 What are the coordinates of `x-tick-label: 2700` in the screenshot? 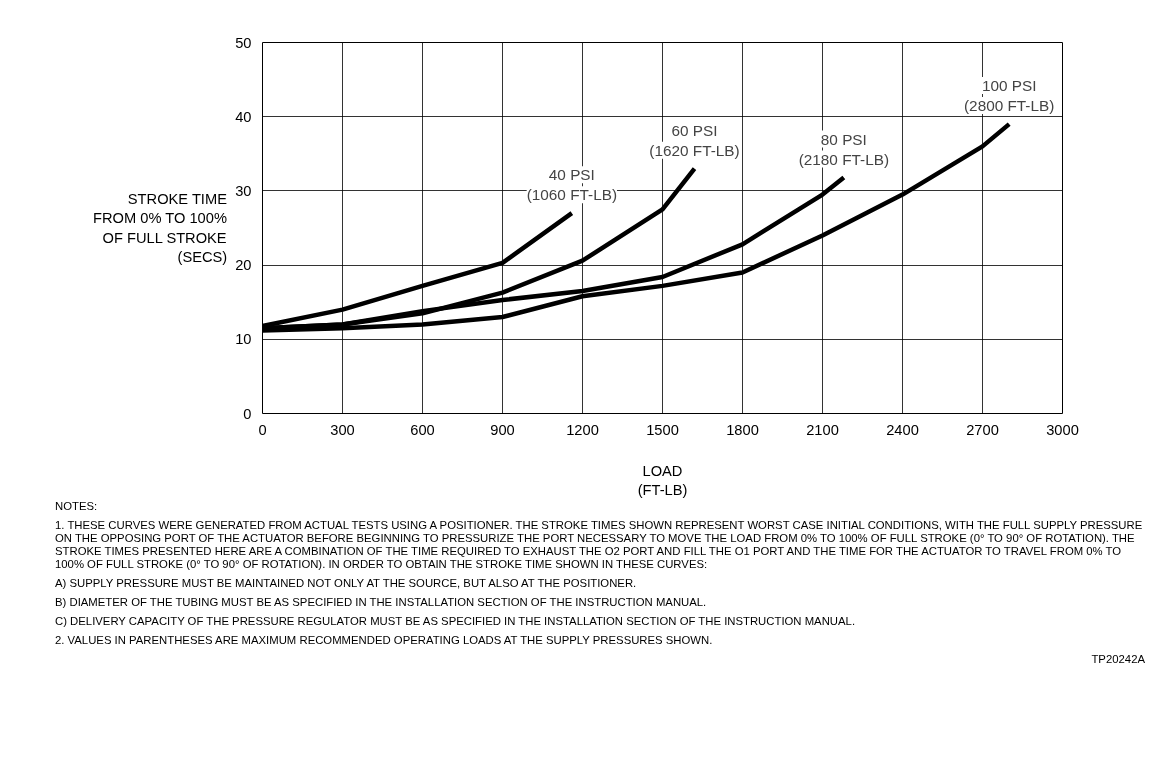 It's located at (982, 429).